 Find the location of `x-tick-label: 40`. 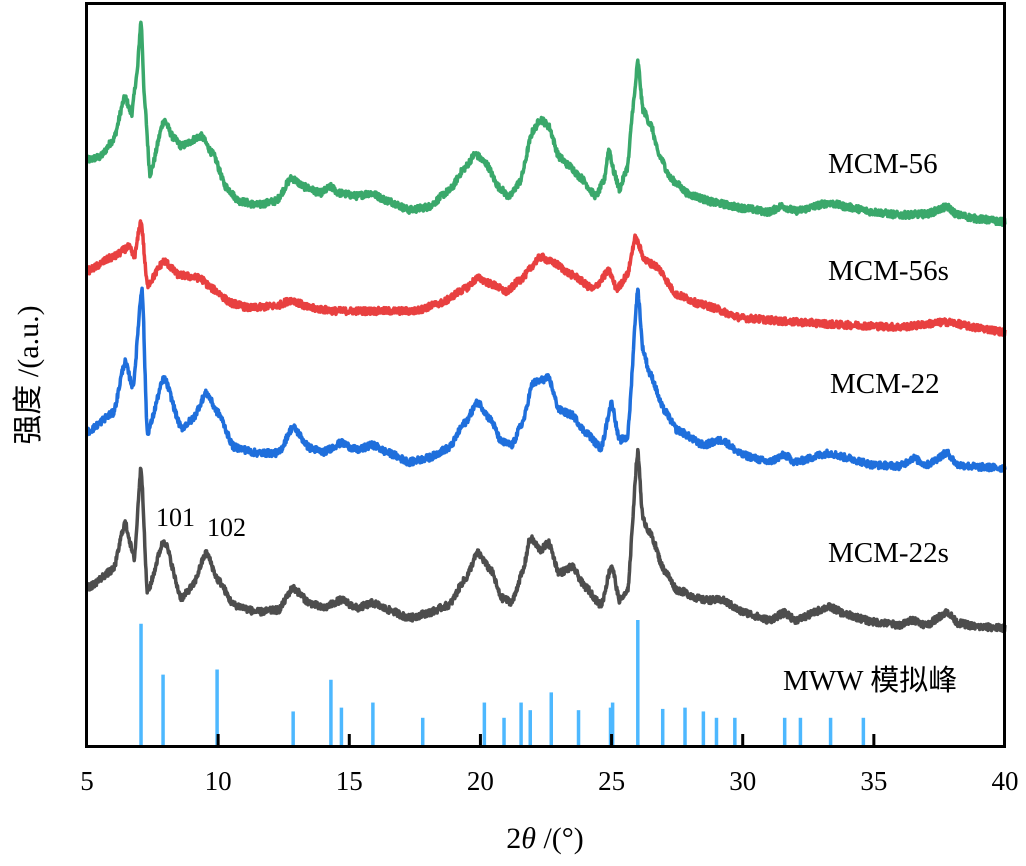

x-tick-label: 40 is located at coordinates (1005, 781).